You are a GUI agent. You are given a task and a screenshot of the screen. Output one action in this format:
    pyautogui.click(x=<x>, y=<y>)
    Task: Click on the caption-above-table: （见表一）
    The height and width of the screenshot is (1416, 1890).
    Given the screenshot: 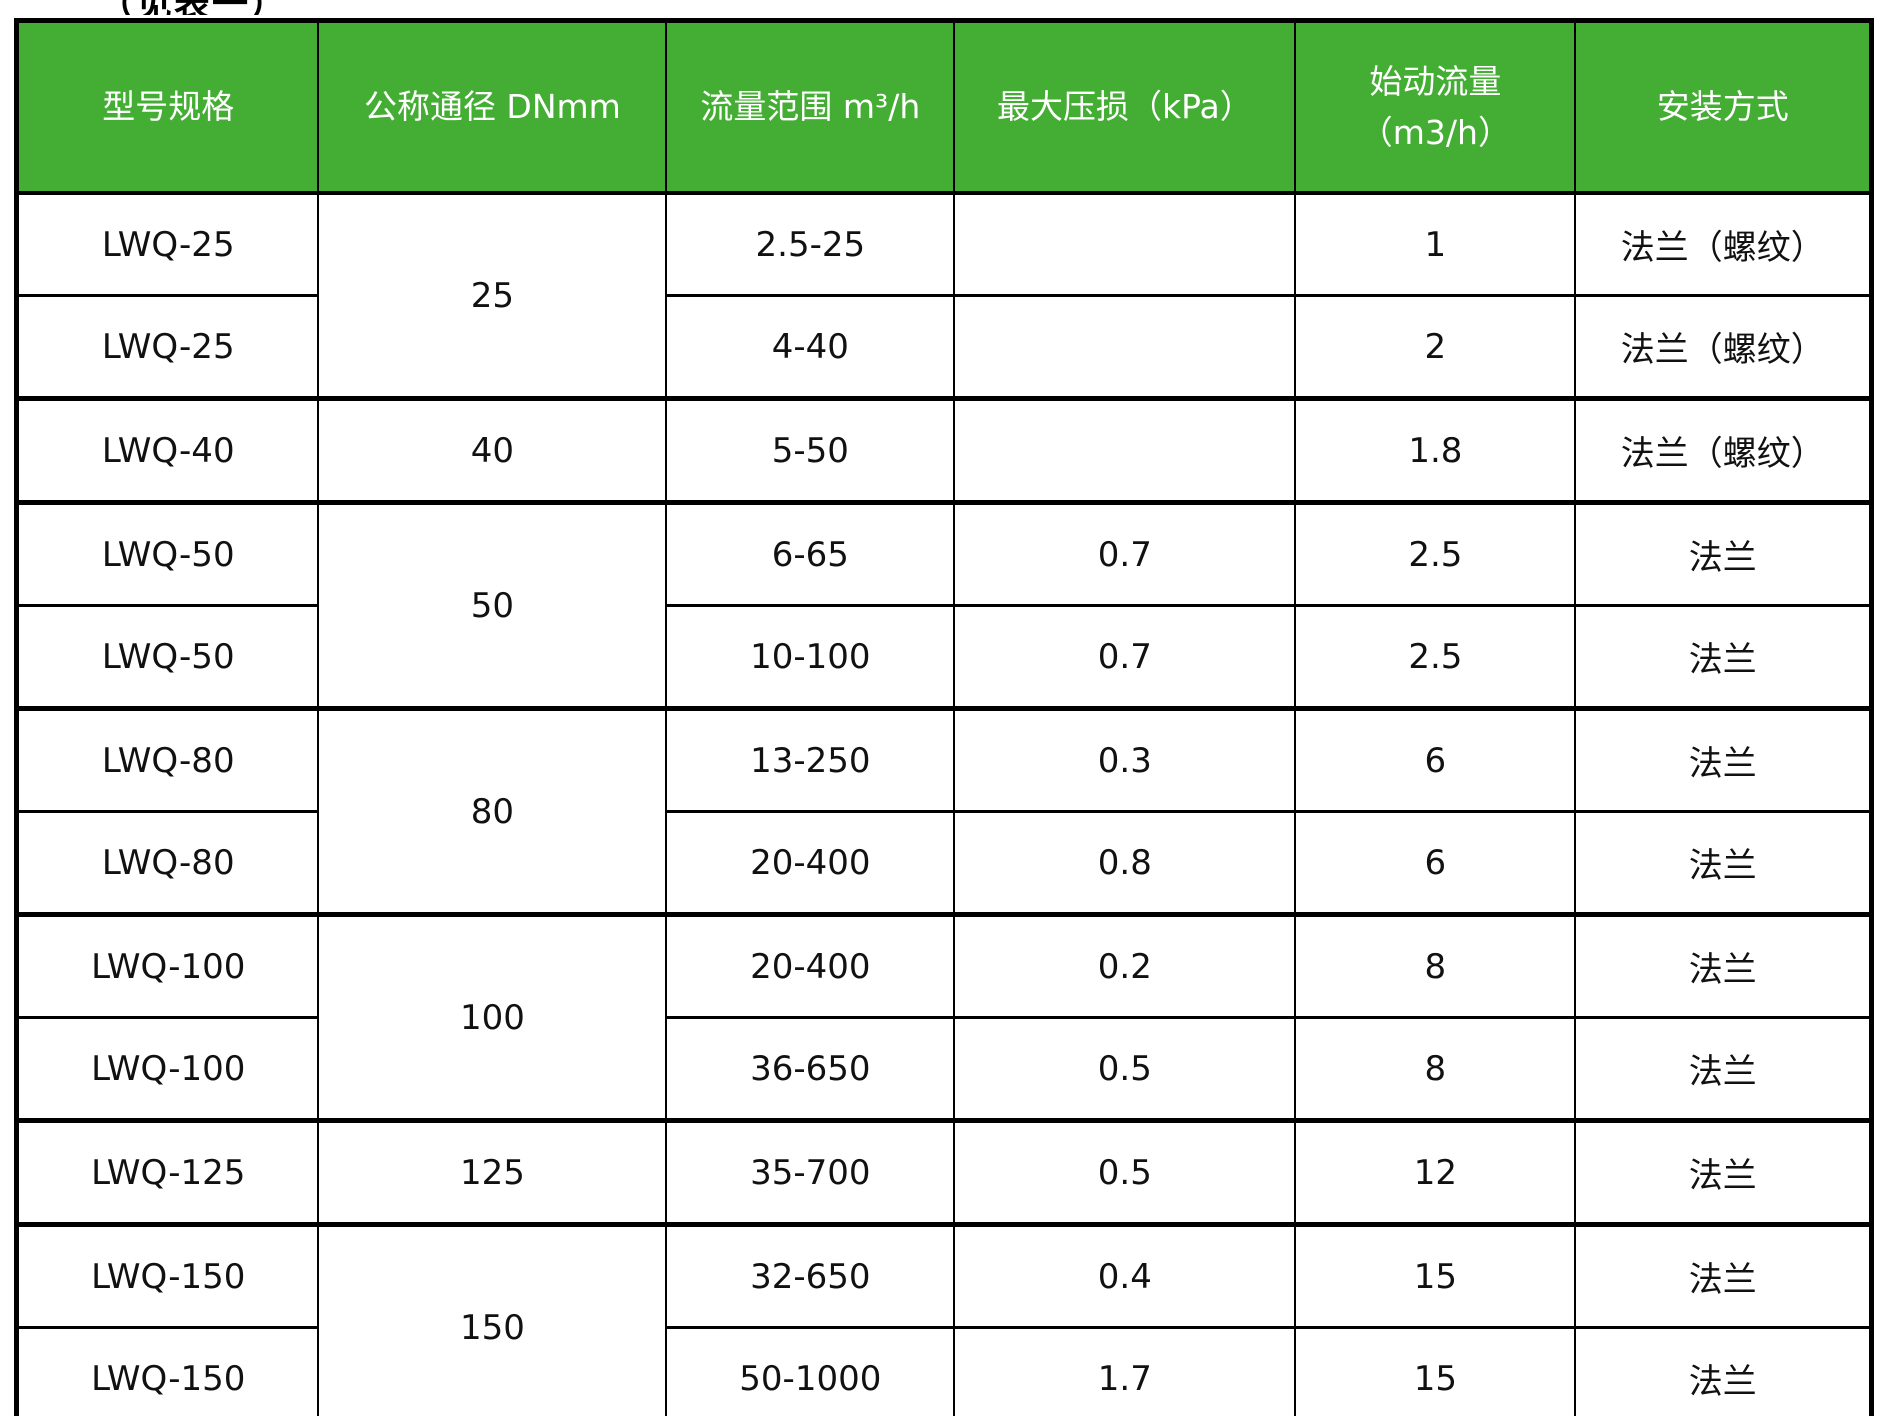 What is the action you would take?
    pyautogui.click(x=338, y=7)
    